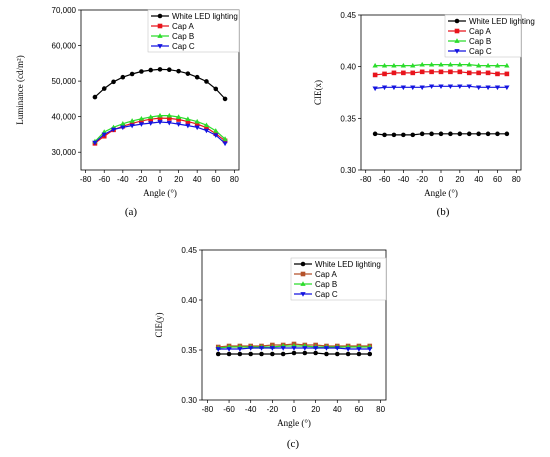 The height and width of the screenshot is (457, 550). Describe the element at coordinates (160, 84) in the screenshot. I see `series-line` at that location.